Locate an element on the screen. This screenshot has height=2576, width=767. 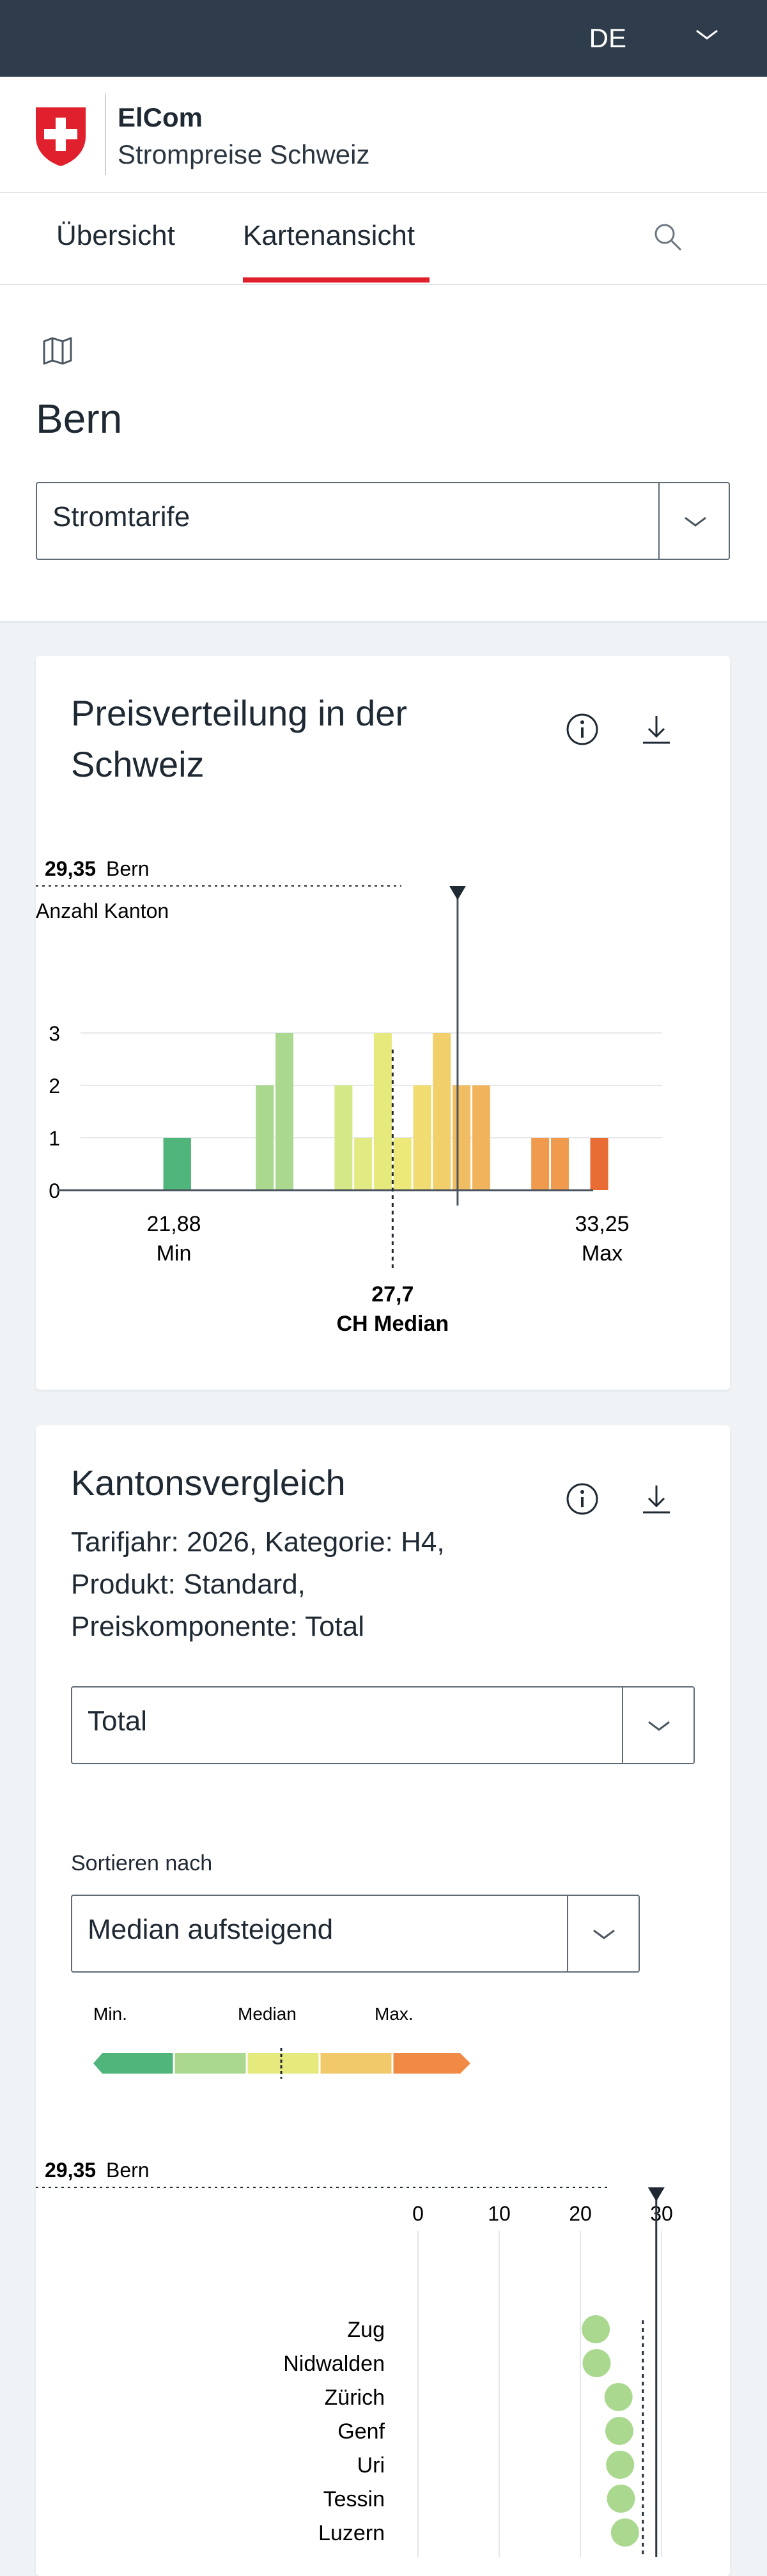
canton-label: Nidwalden is located at coordinates (334, 2364).